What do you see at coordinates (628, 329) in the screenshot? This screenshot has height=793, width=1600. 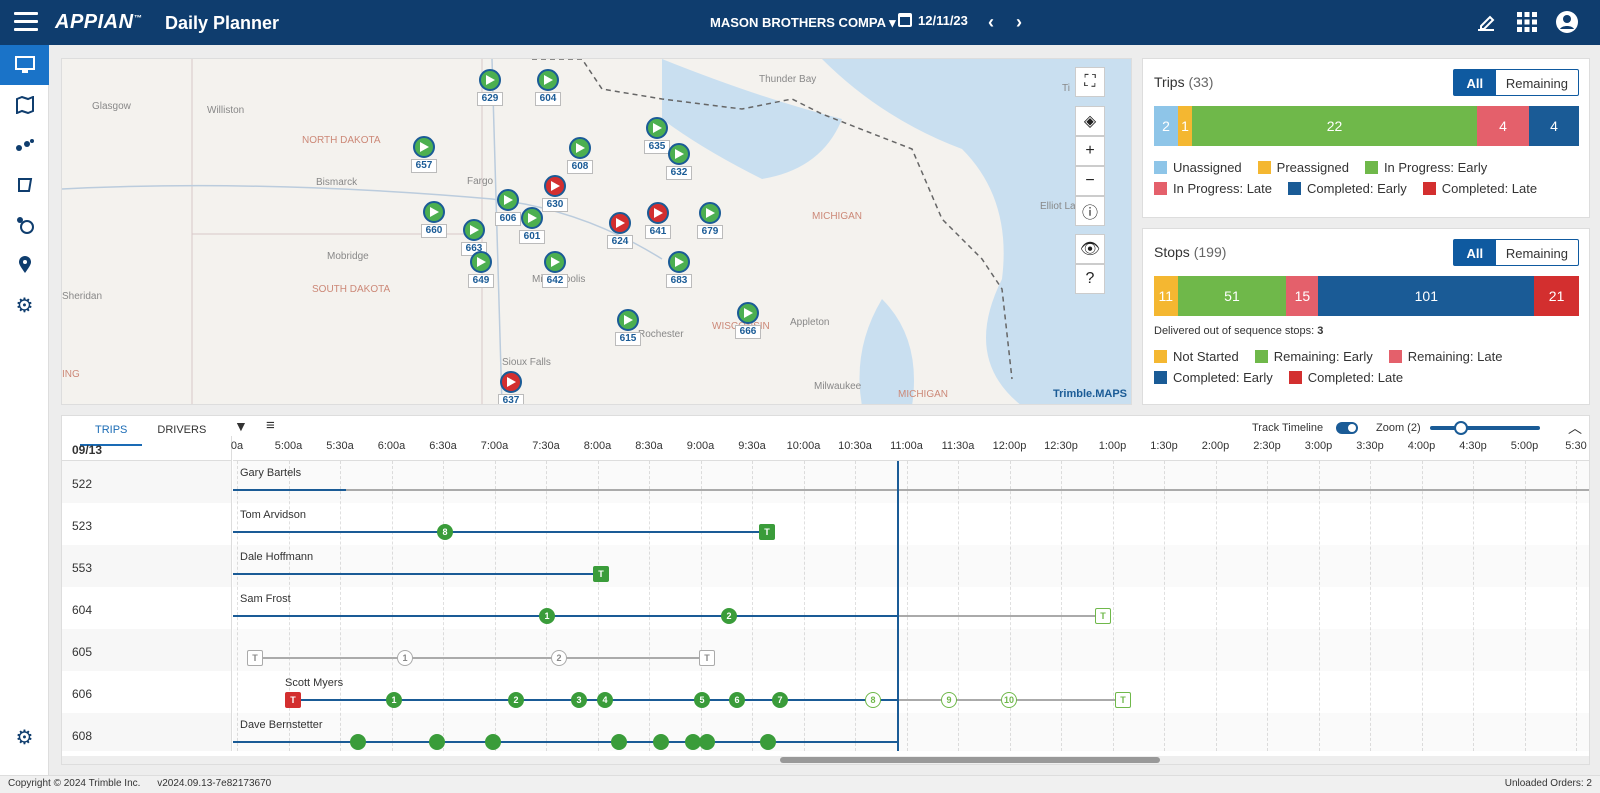 I see `map-stop-marker: 615` at bounding box center [628, 329].